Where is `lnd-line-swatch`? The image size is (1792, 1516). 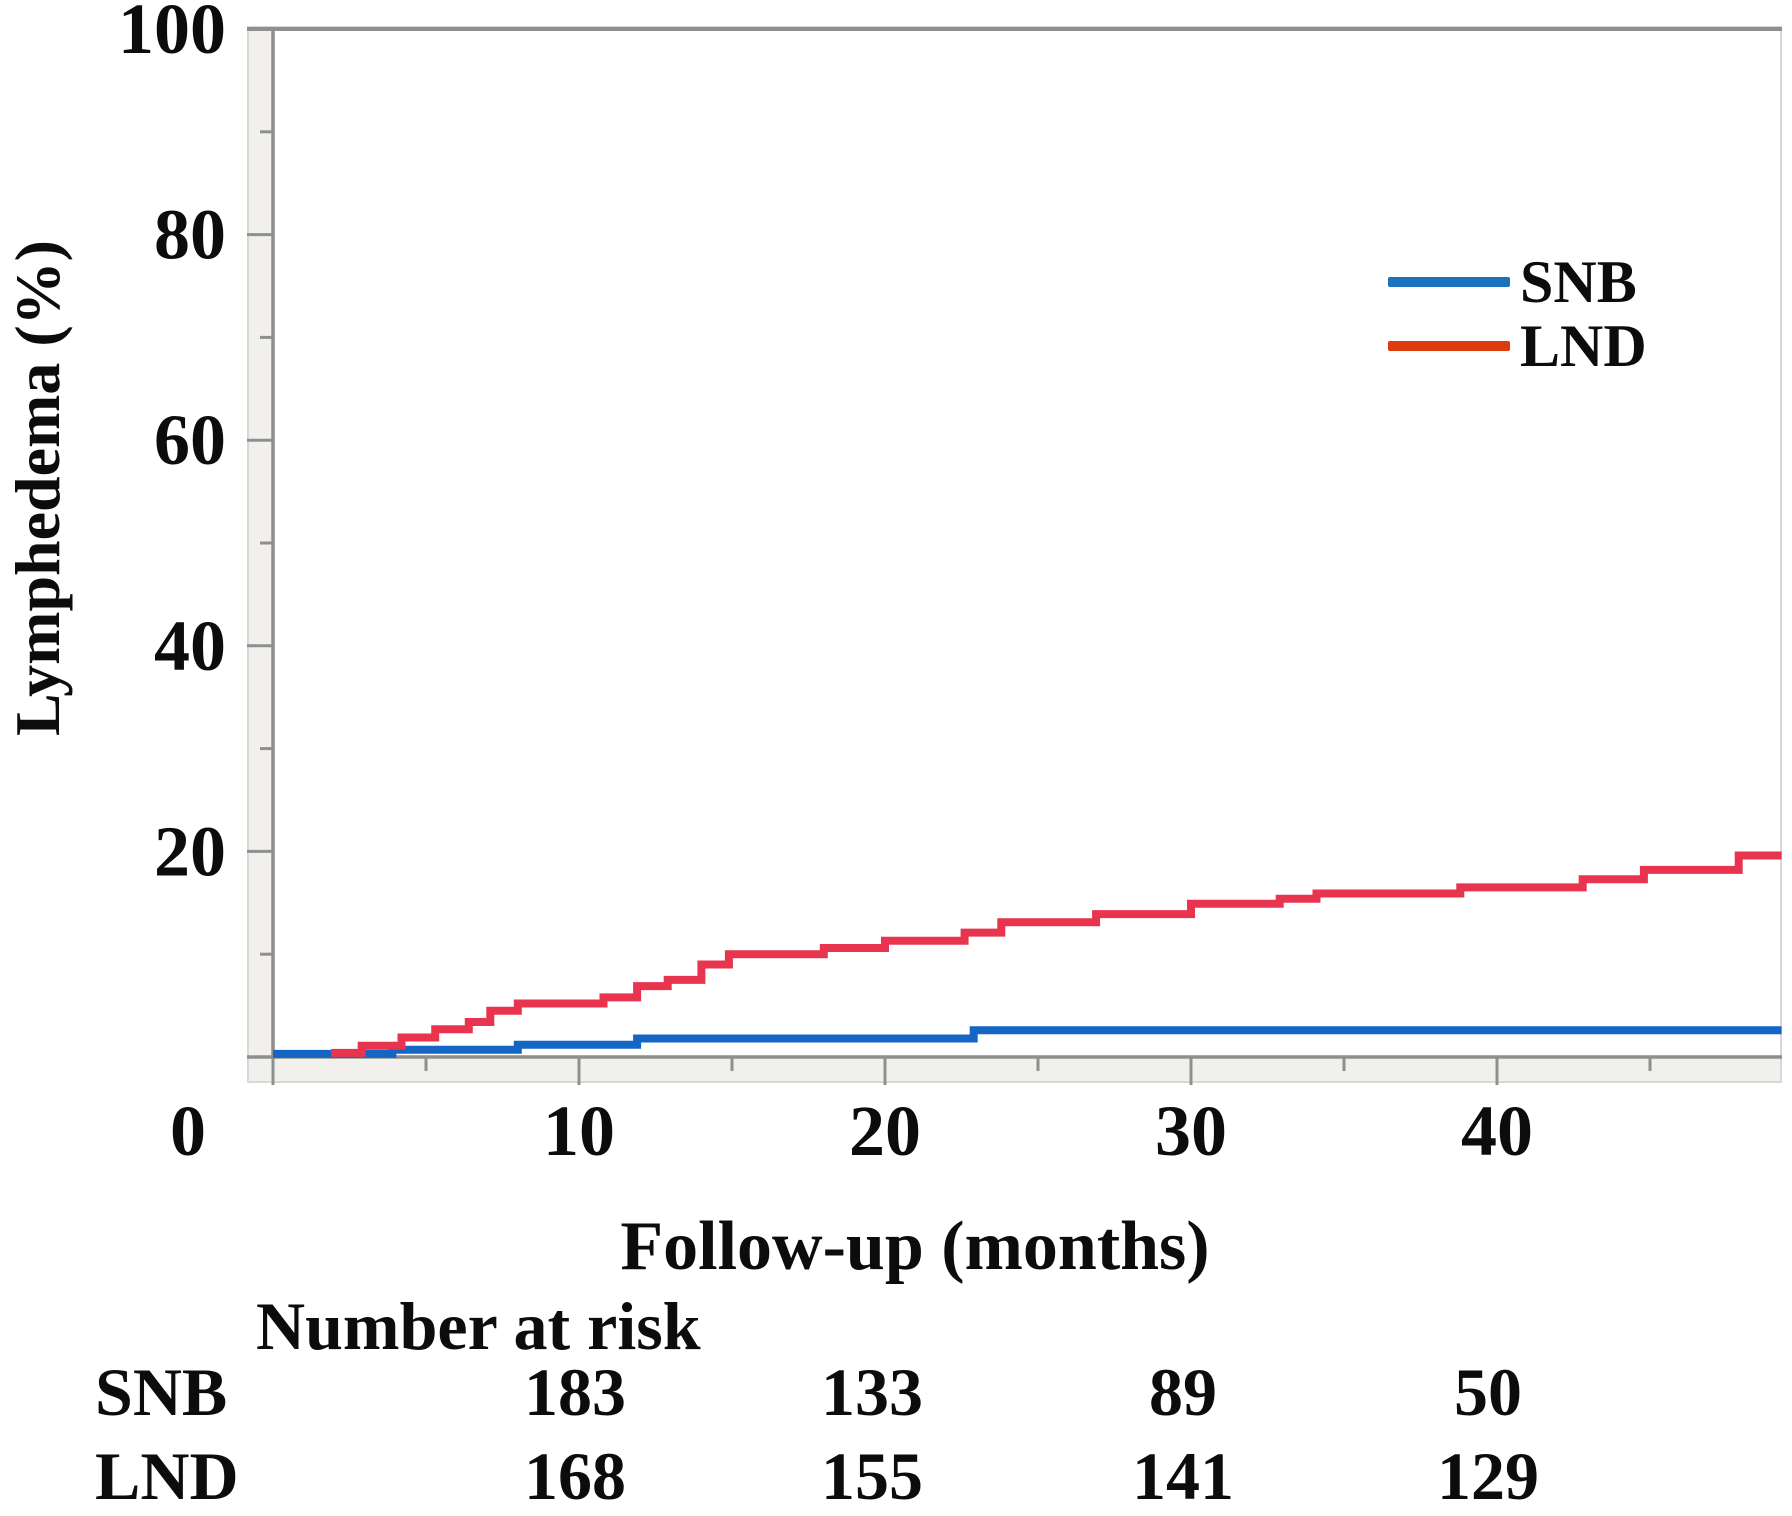
lnd-line-swatch is located at coordinates (1449, 346).